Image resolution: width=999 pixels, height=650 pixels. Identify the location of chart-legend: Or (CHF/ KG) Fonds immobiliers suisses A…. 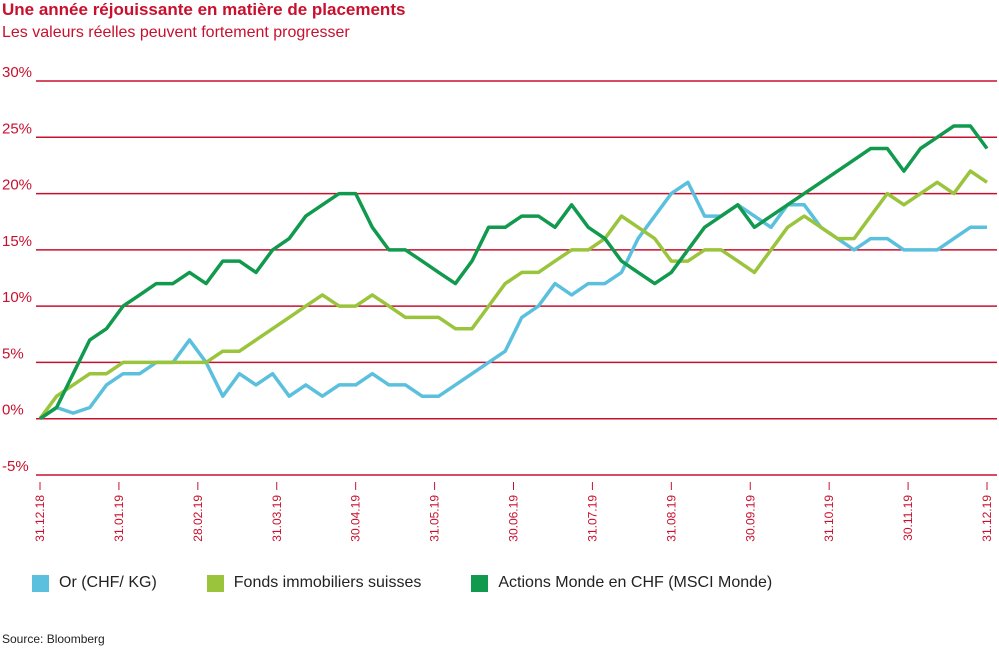
(427, 583).